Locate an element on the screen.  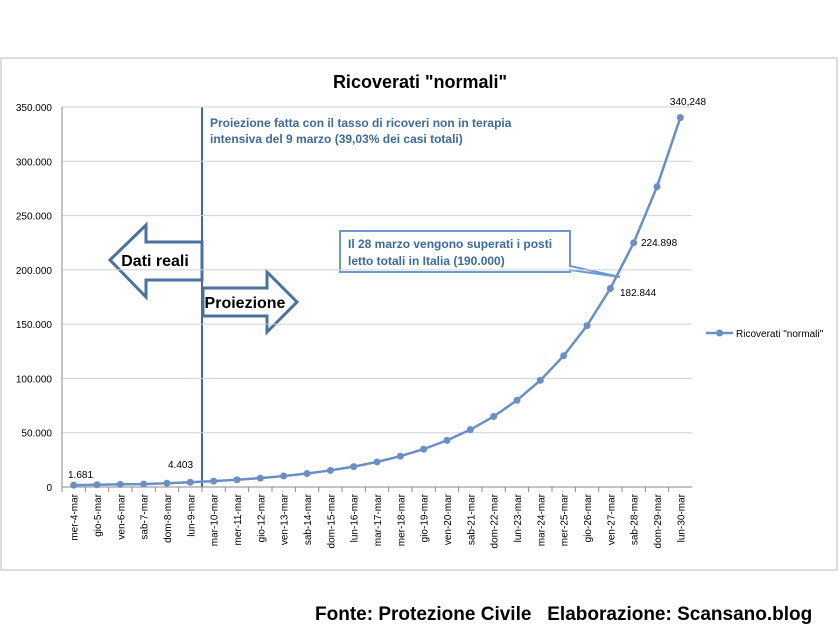
legend-label: Ricoverati "normali" is located at coordinates (780, 334).